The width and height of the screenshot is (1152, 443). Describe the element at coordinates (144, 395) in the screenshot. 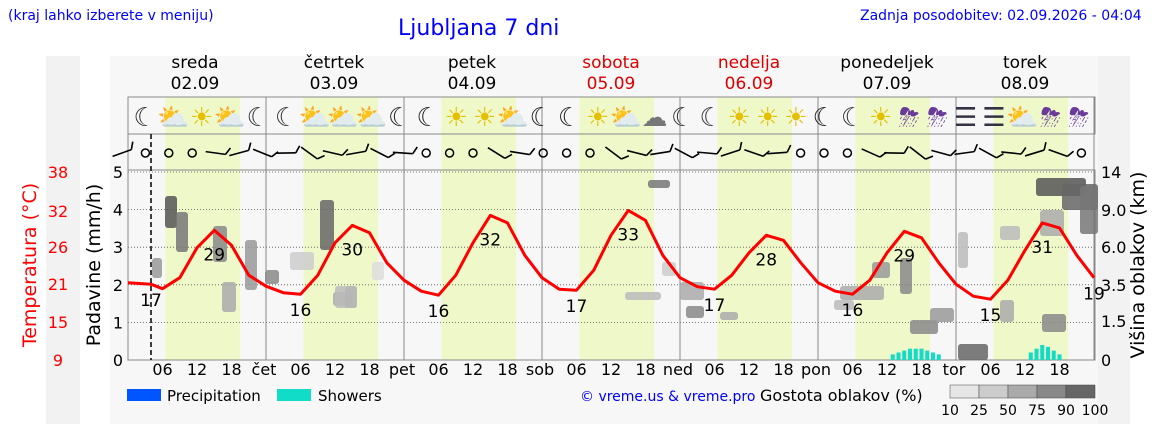

I see `legend-precipitation-swatch` at that location.